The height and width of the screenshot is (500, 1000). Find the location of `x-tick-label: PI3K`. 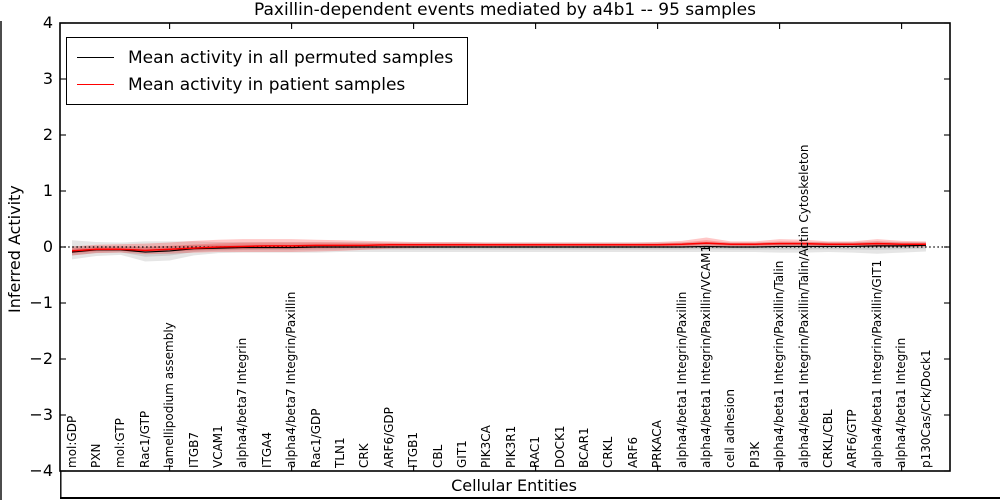

x-tick-label: PI3K is located at coordinates (754, 454).